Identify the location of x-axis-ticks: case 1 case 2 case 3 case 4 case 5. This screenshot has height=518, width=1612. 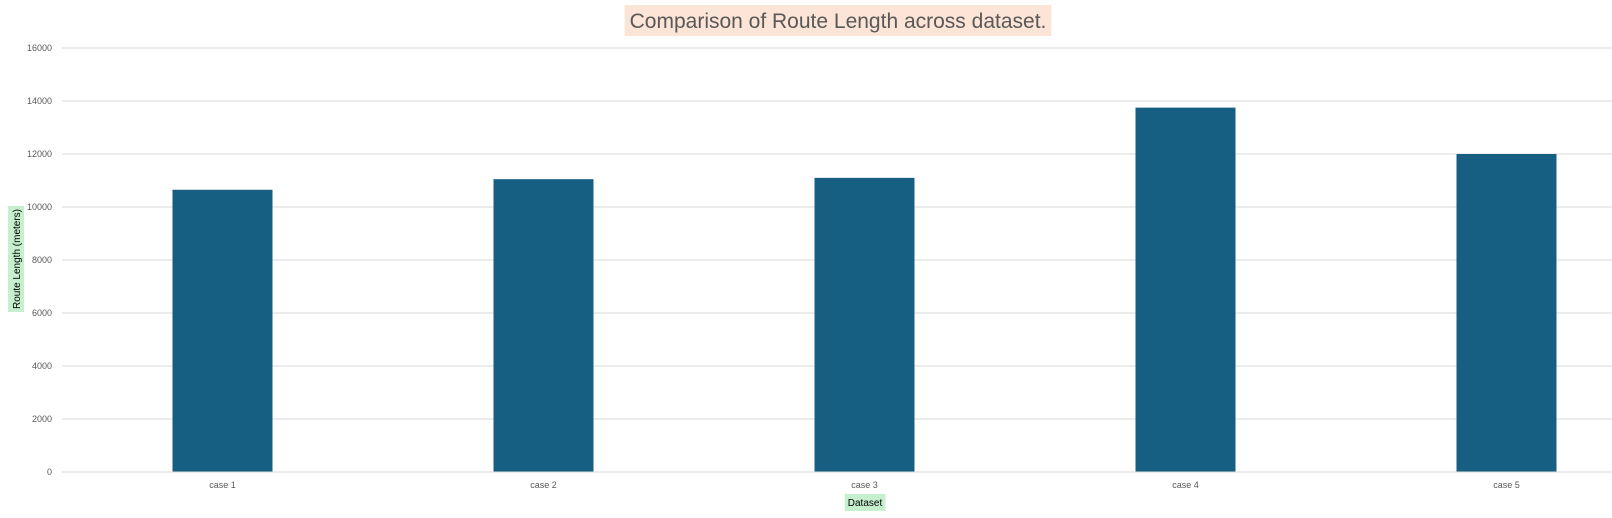
(864, 485).